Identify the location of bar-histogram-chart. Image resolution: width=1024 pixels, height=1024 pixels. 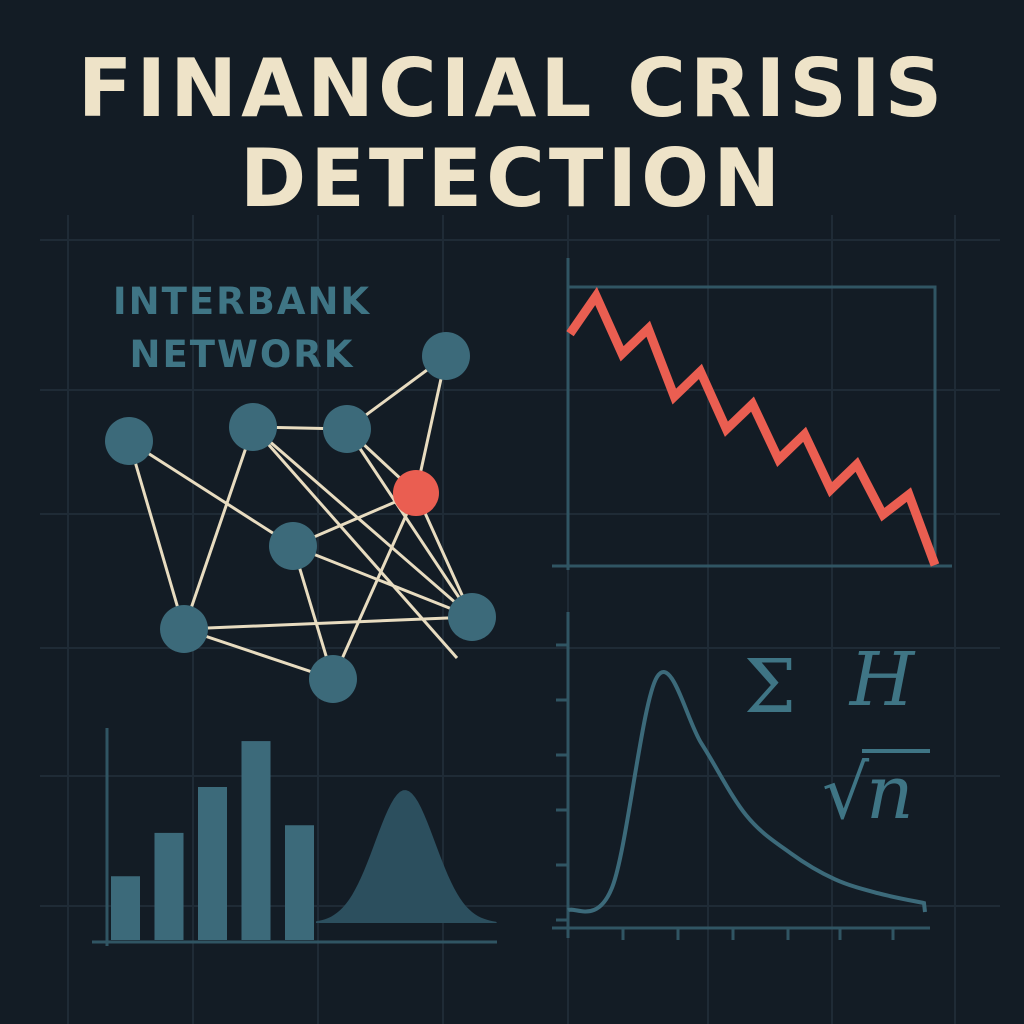
(294, 837).